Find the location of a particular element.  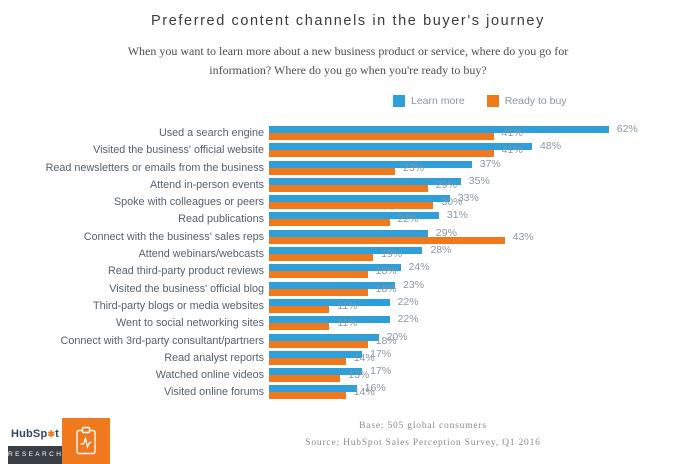

bar-line: 11% is located at coordinates (482, 324).